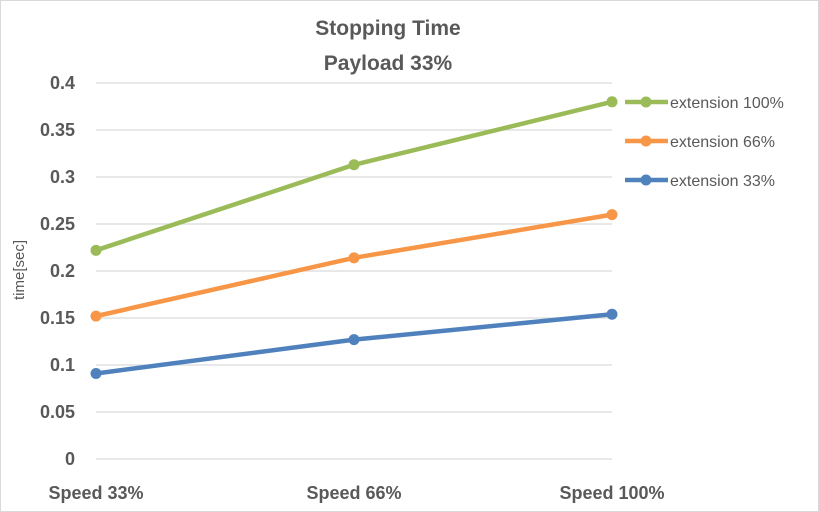 Image resolution: width=819 pixels, height=512 pixels. What do you see at coordinates (354, 265) in the screenshot?
I see `series-line` at bounding box center [354, 265].